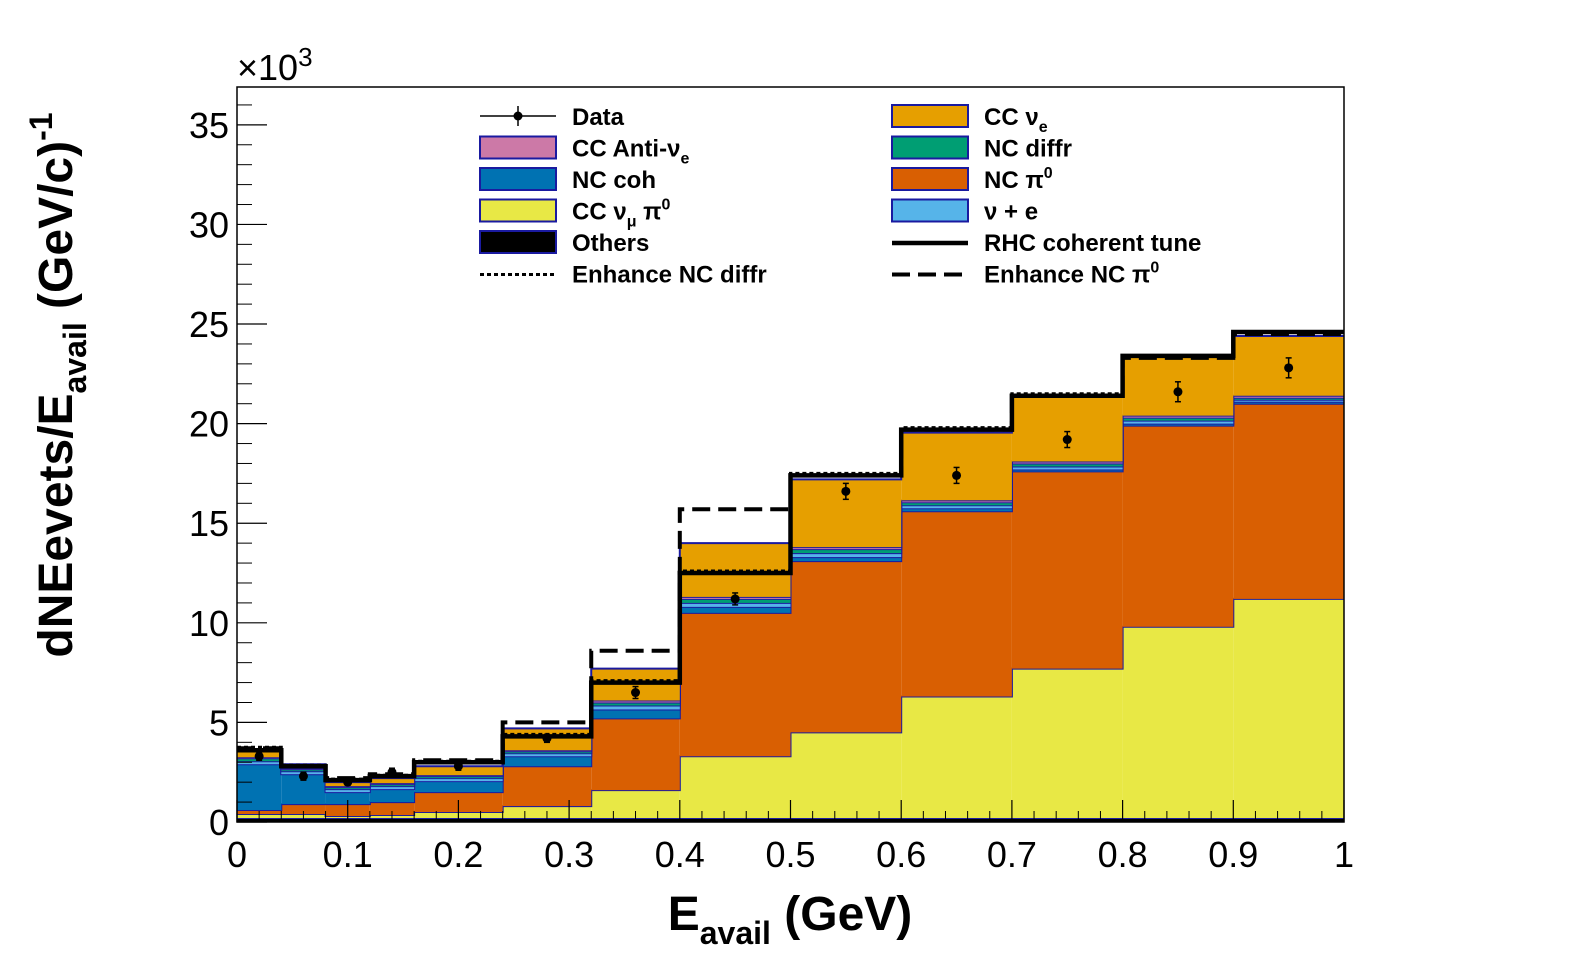 The image size is (1596, 972). I want to click on legend-label: Data, so click(598, 117).